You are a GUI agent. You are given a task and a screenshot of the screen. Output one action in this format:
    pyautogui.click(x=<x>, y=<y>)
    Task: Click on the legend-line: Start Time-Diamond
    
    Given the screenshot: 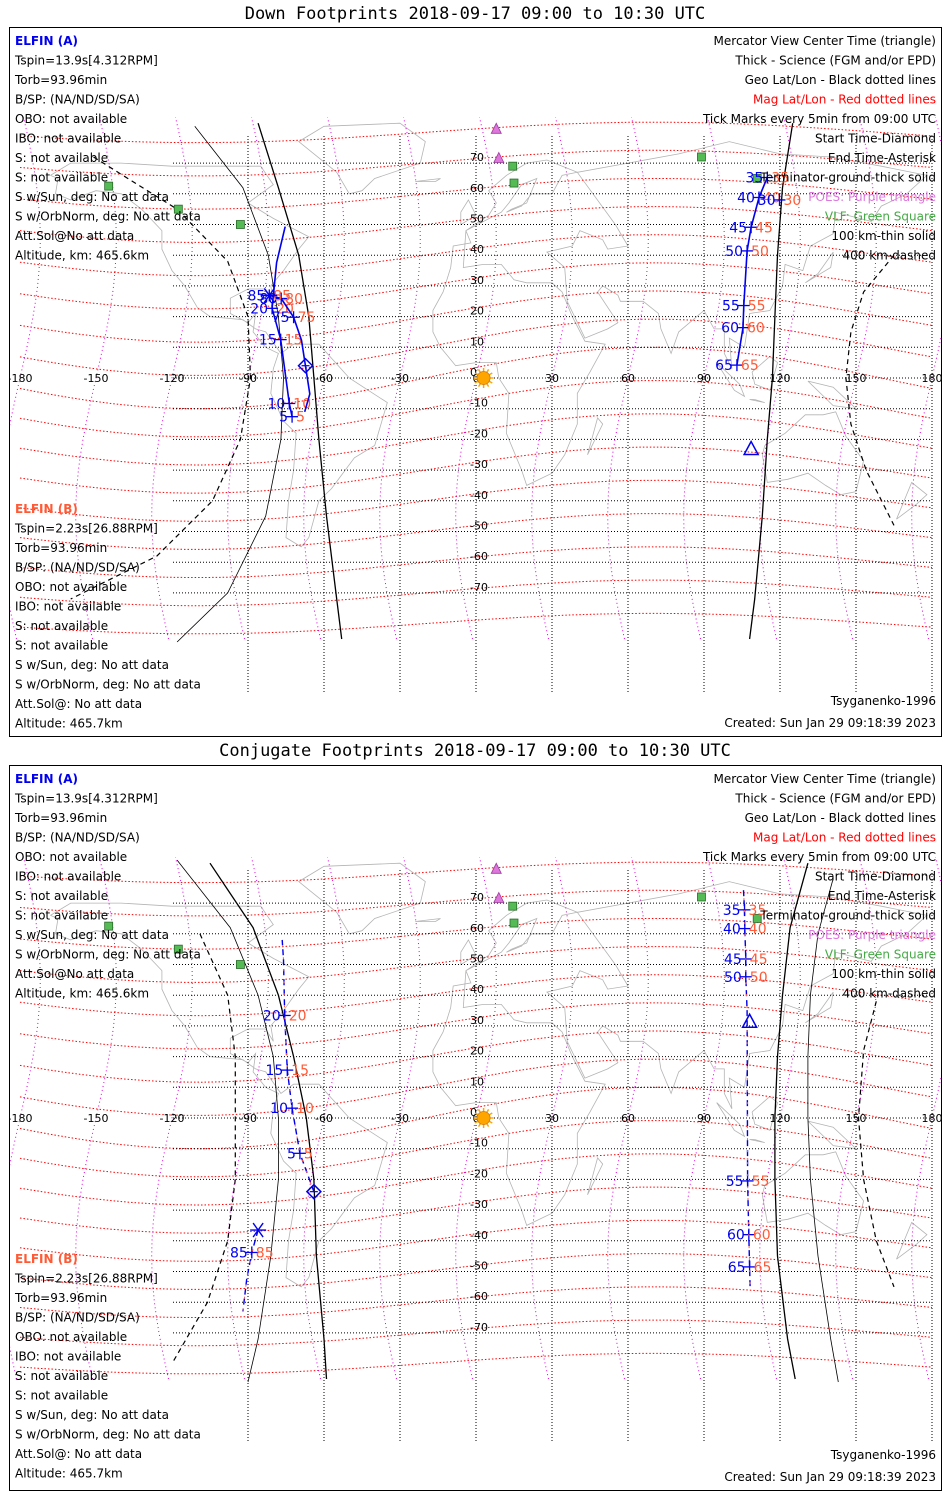 What is the action you would take?
    pyautogui.click(x=875, y=139)
    